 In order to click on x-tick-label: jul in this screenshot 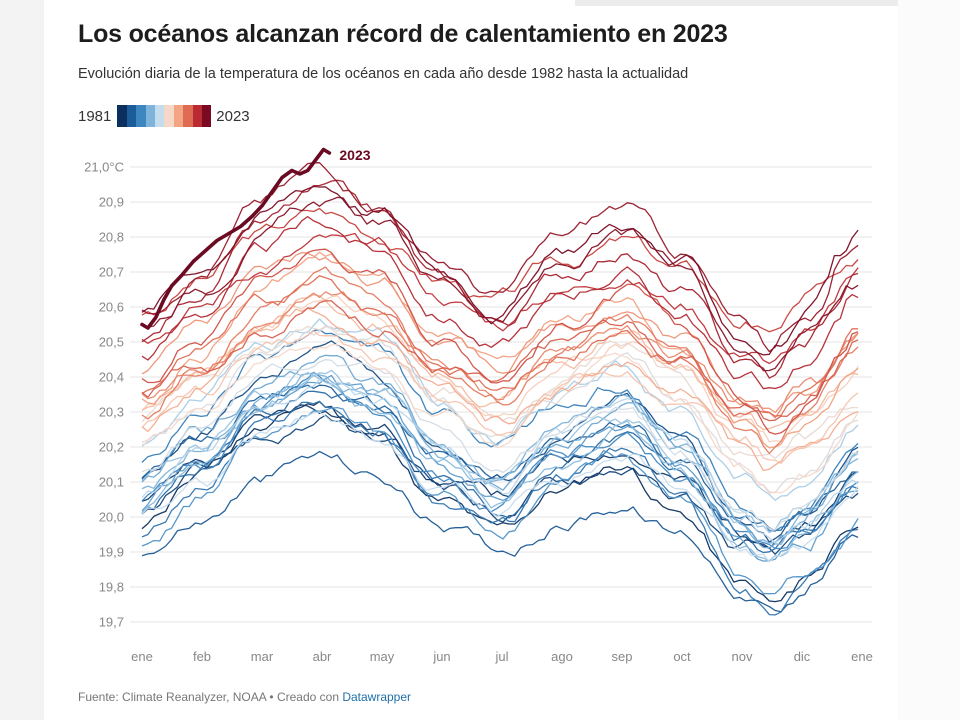, I will do `click(501, 656)`.